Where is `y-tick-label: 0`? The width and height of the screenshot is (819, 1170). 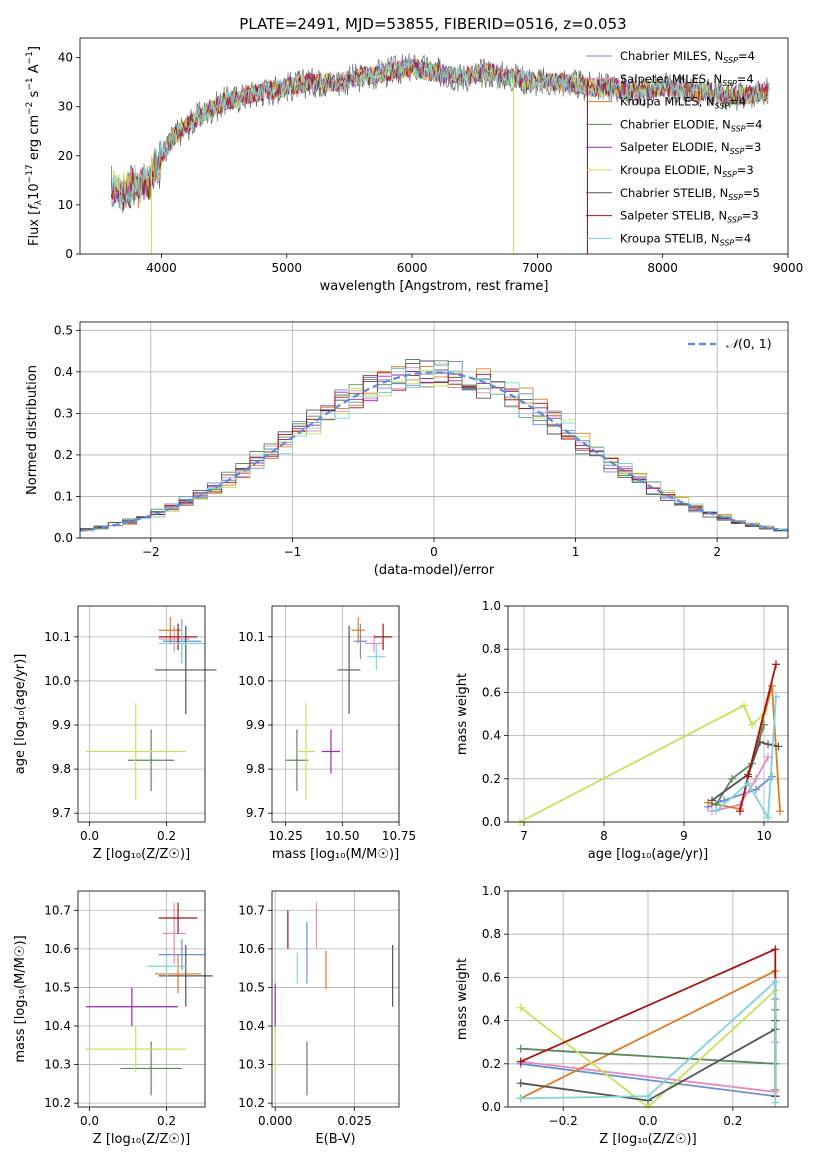
y-tick-label: 0 is located at coordinates (69, 254).